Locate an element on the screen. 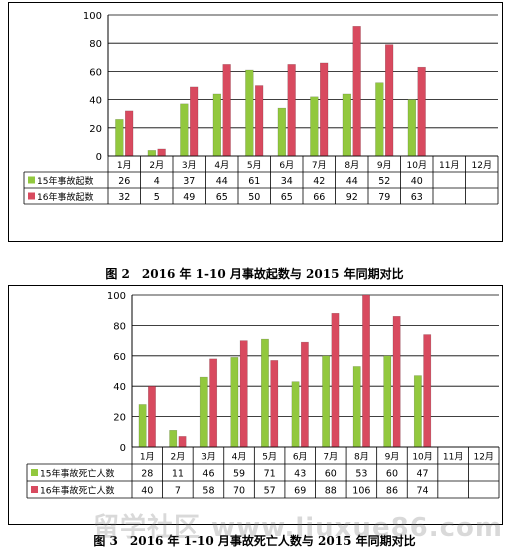 The width and height of the screenshot is (509, 550). data-label: 47 is located at coordinates (422, 474).